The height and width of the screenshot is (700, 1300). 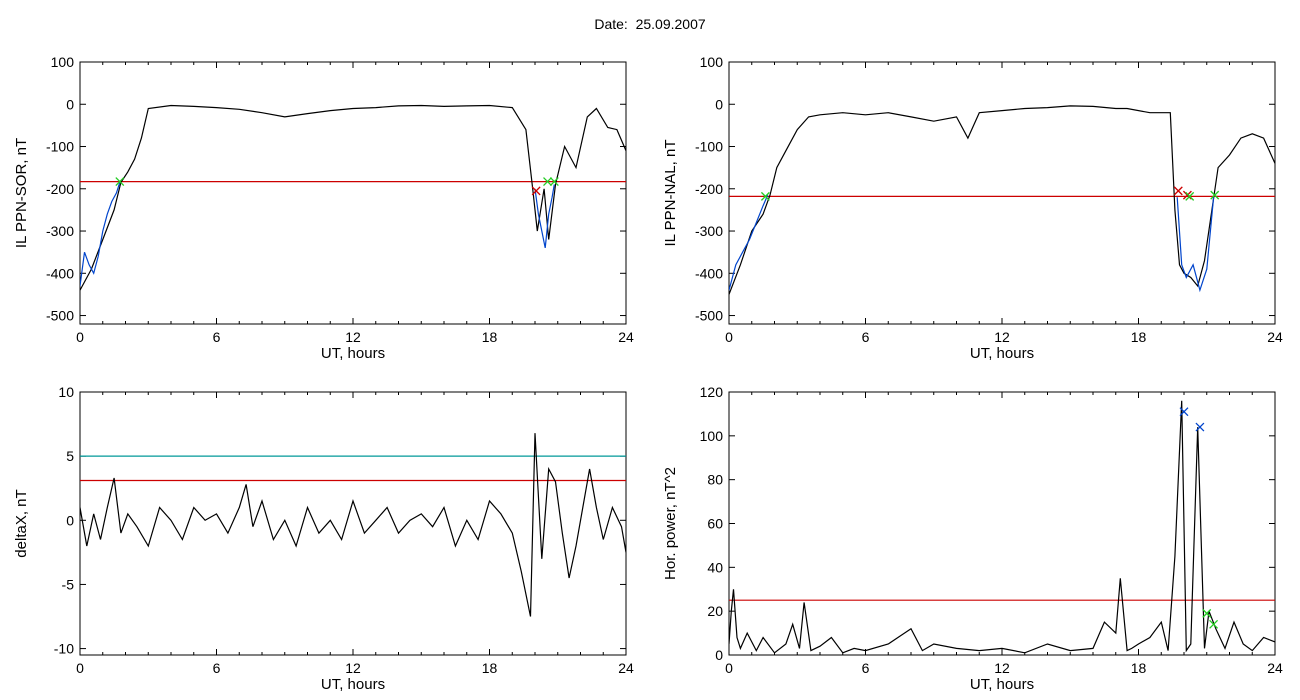 I want to click on y-axis-label: deltaX, nT, so click(x=21, y=523).